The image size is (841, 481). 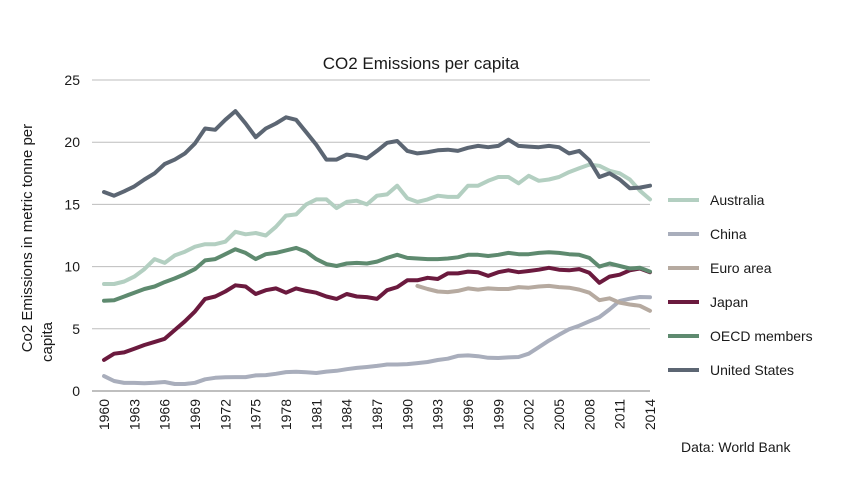 I want to click on x-tick-label: 1960, so click(x=104, y=414).